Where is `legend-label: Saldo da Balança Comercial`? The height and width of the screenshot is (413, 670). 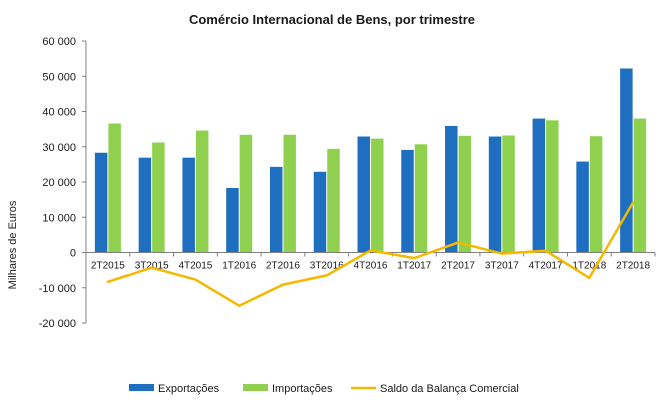
legend-label: Saldo da Balança Comercial is located at coordinates (449, 389).